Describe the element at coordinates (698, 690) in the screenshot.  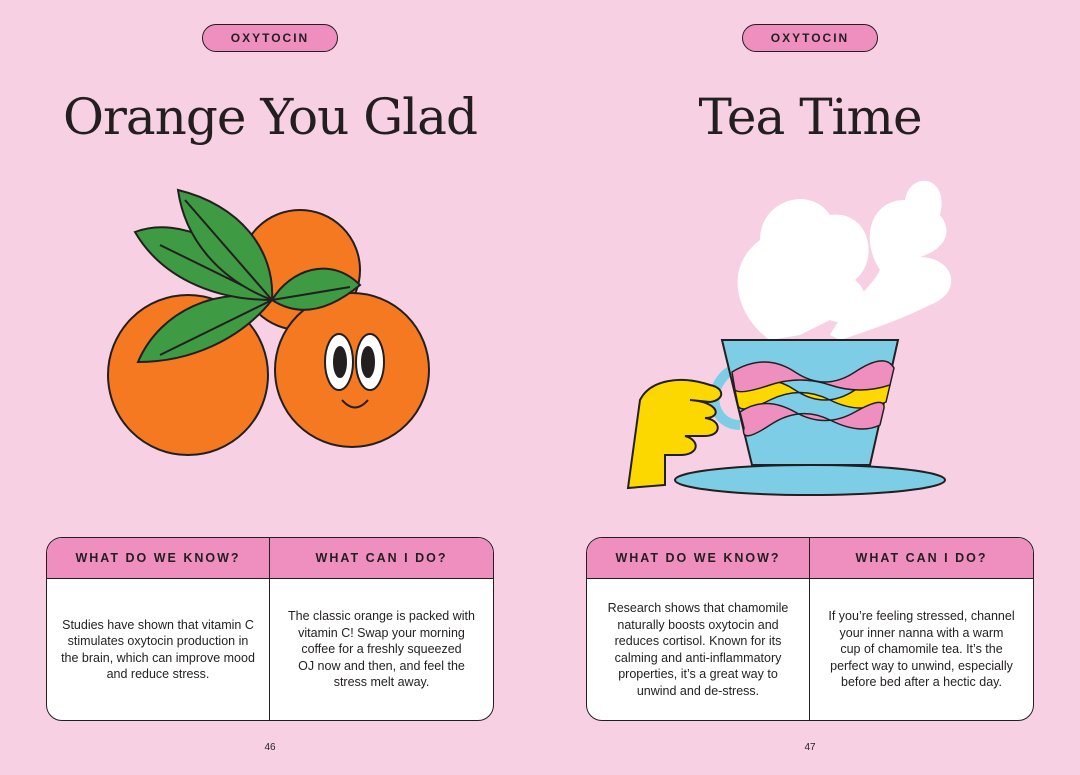
I see `text-line: unwind and de-stress.` at that location.